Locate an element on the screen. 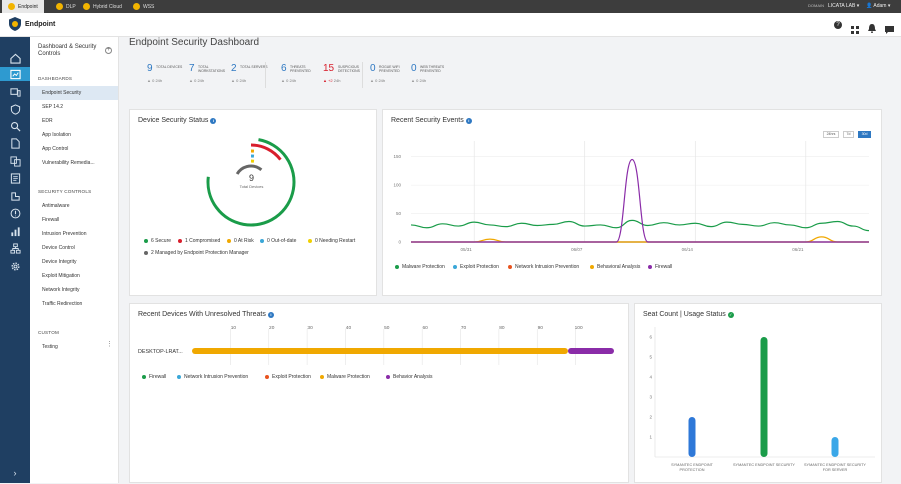  more-options-icon: ⋮ is located at coordinates (109, 344).